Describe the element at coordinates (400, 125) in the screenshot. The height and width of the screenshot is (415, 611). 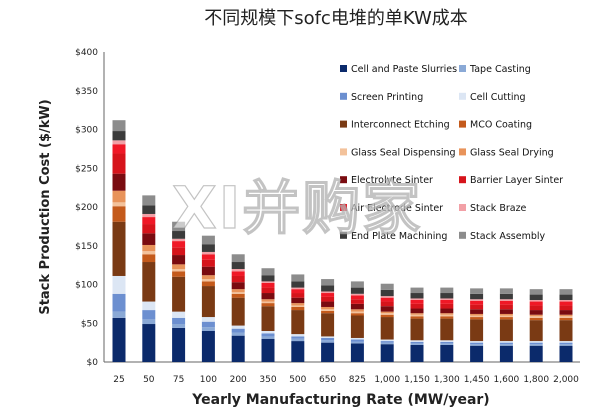
I see `legend-label: Interconnect Etching` at that location.